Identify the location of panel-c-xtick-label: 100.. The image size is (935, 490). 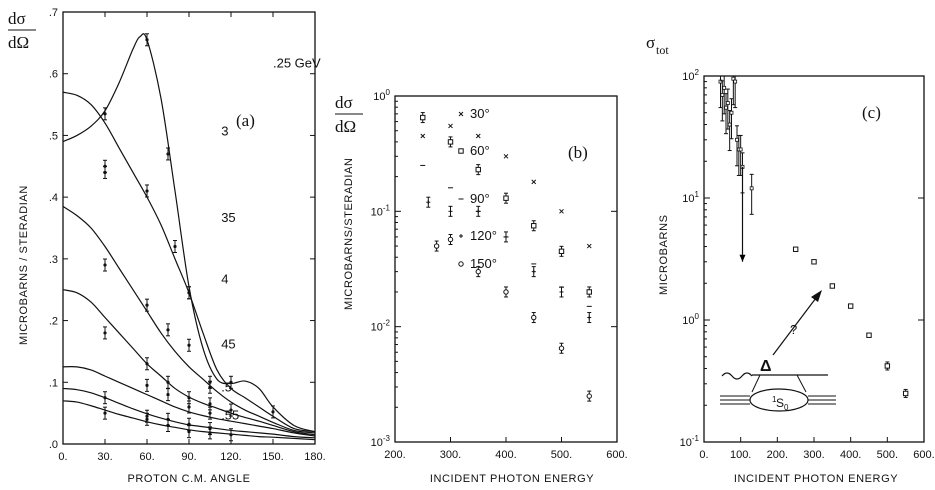
(740, 455).